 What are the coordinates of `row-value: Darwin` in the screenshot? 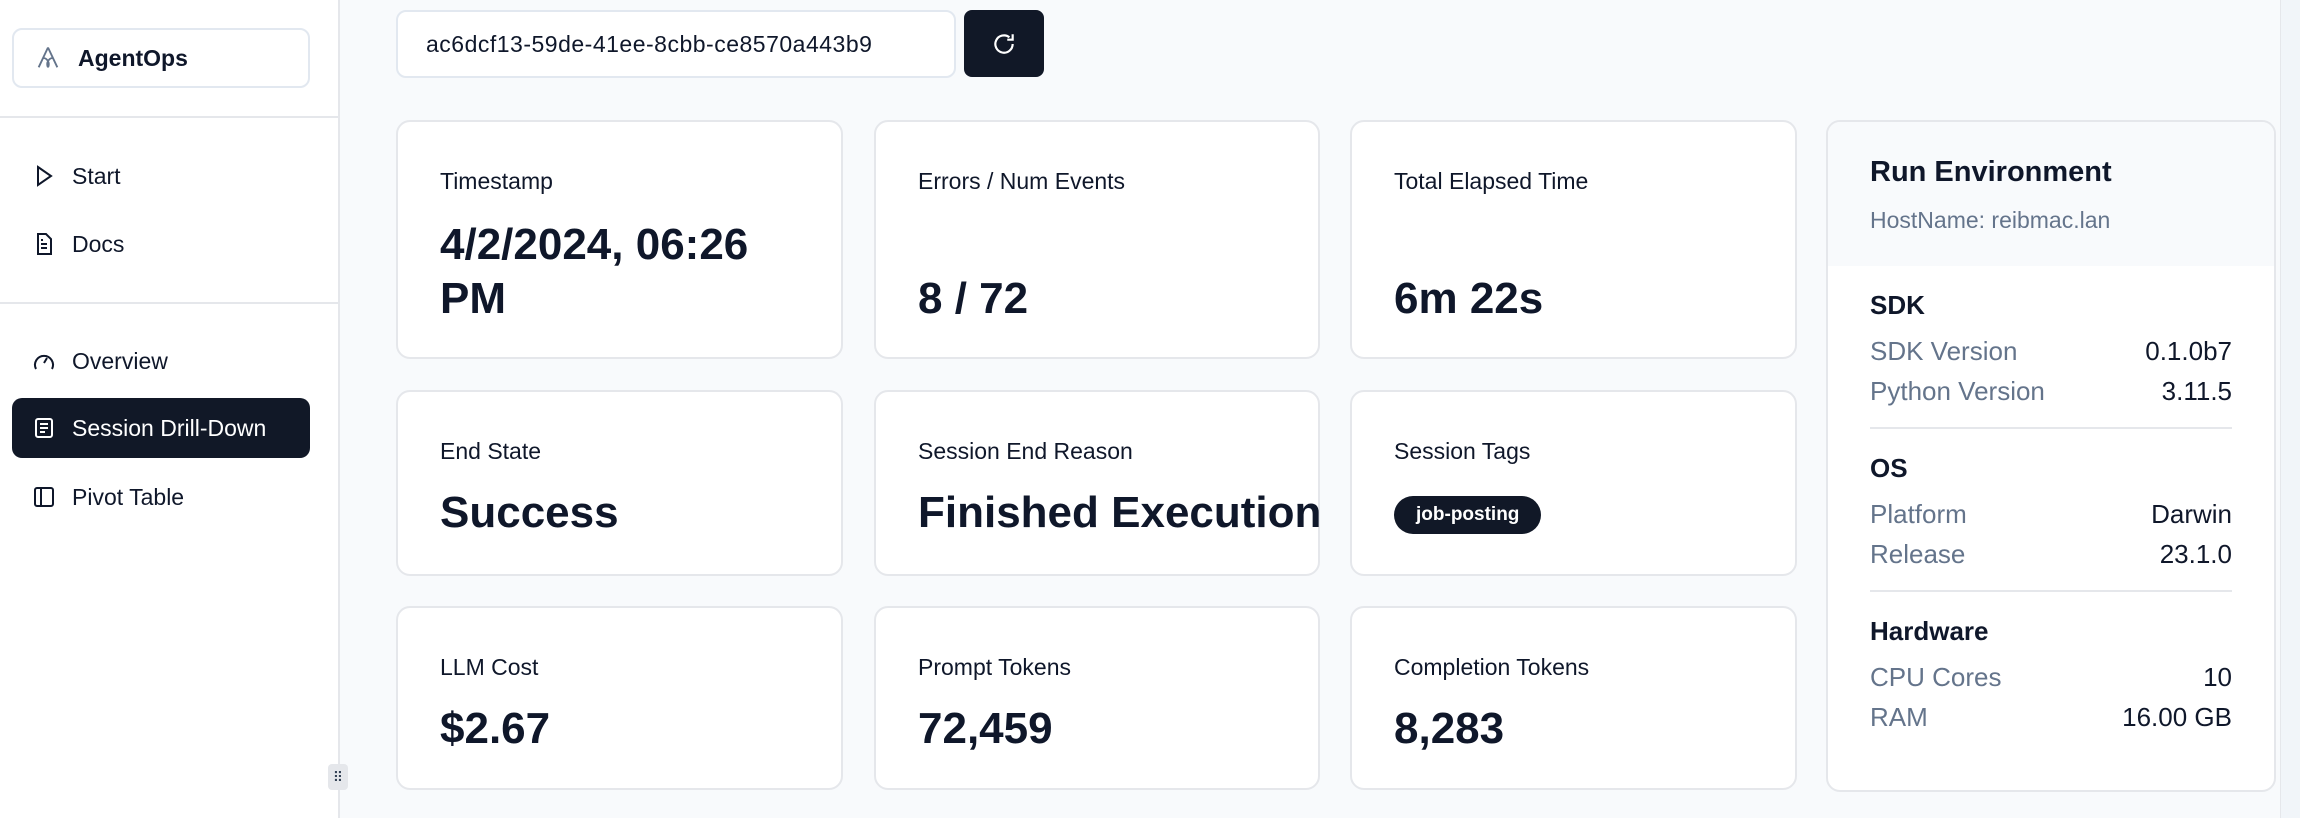 It's located at (2191, 514).